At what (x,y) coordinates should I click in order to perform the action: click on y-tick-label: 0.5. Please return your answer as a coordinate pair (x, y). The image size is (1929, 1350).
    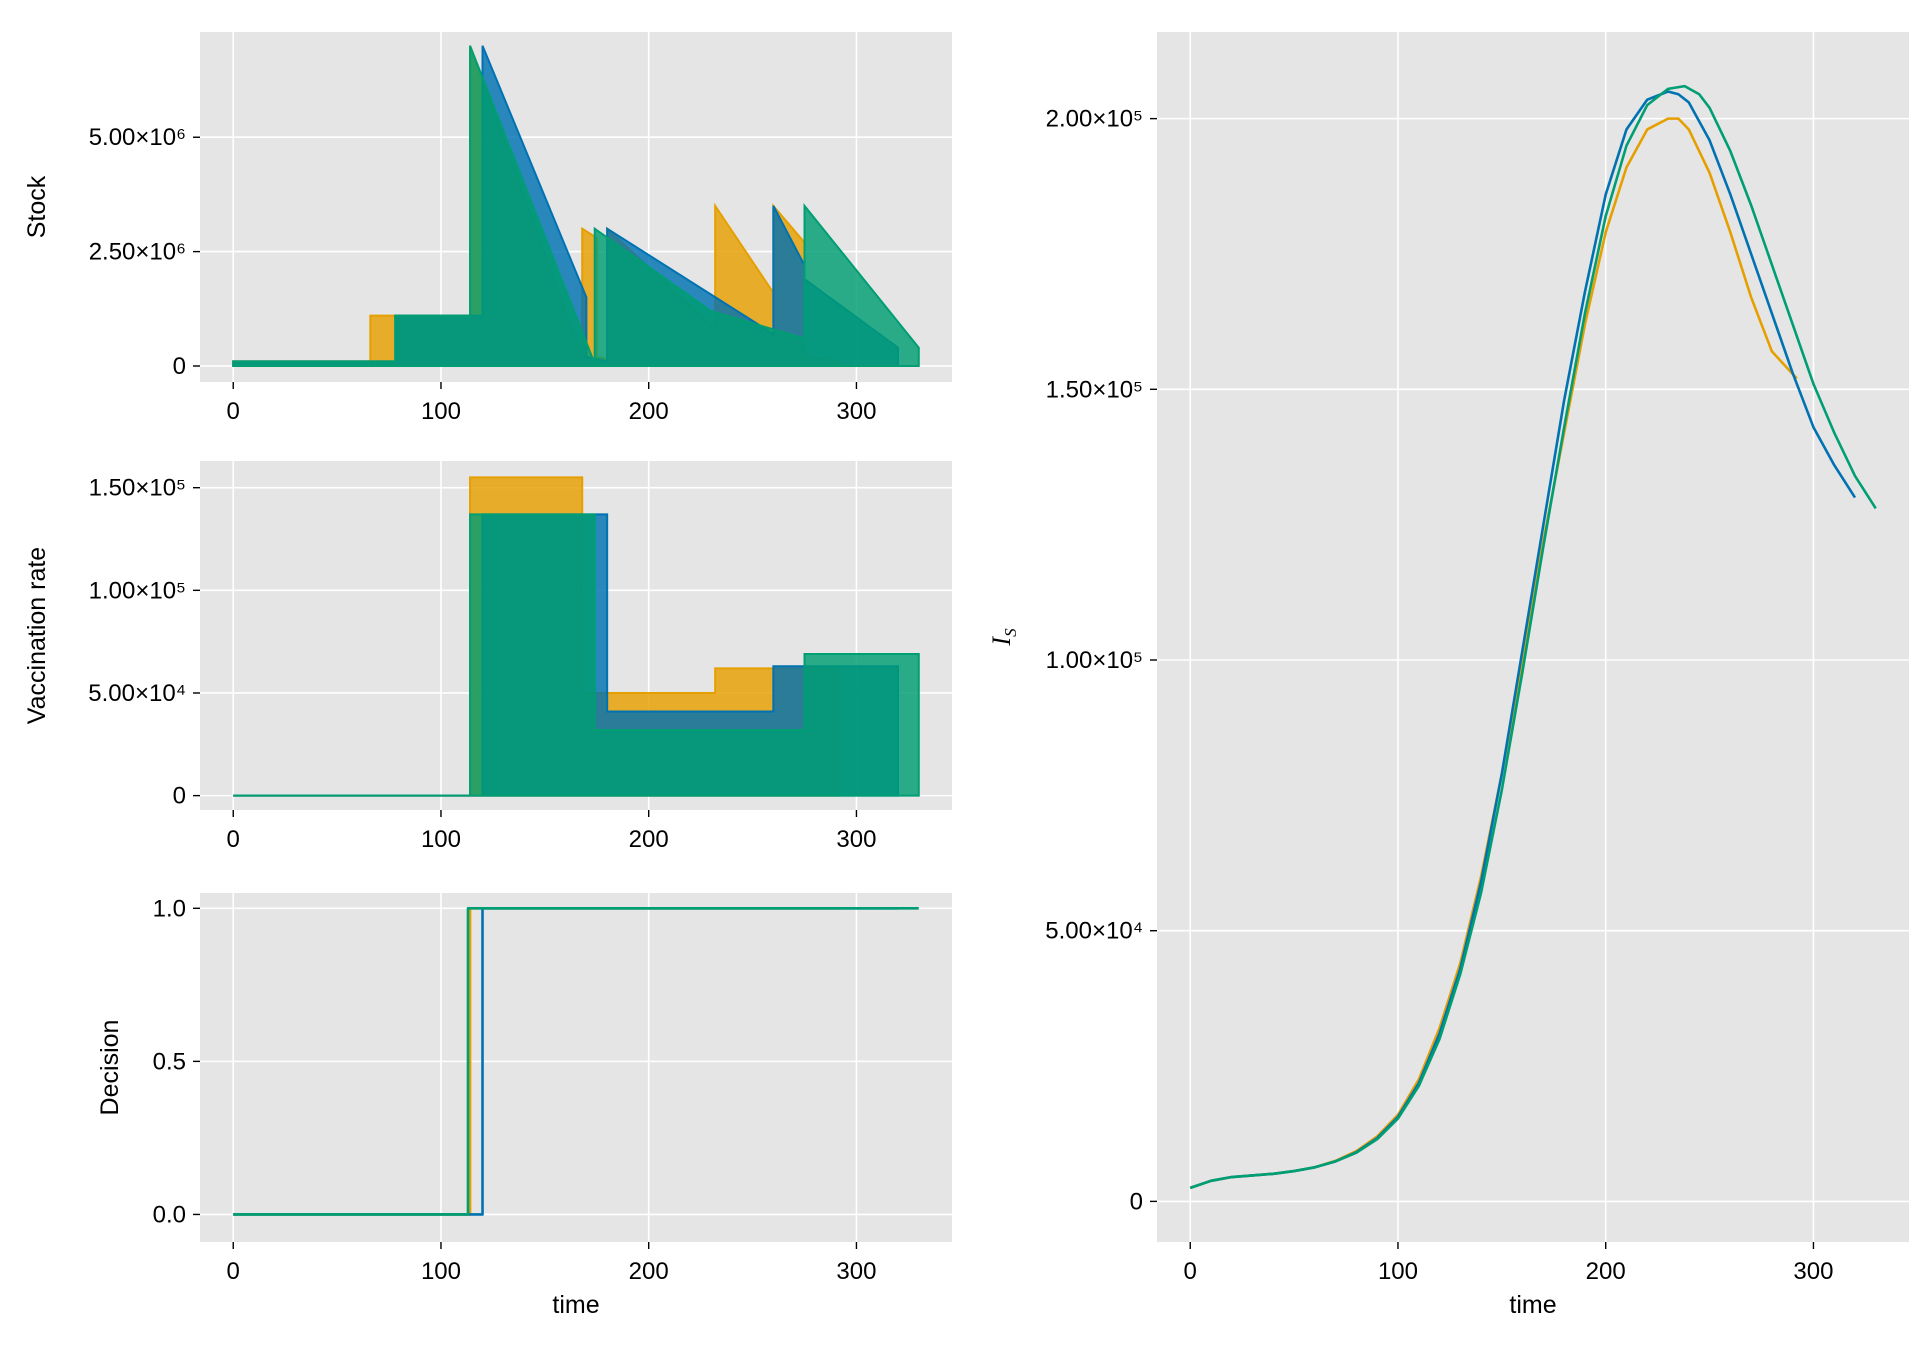
    Looking at the image, I should click on (169, 1061).